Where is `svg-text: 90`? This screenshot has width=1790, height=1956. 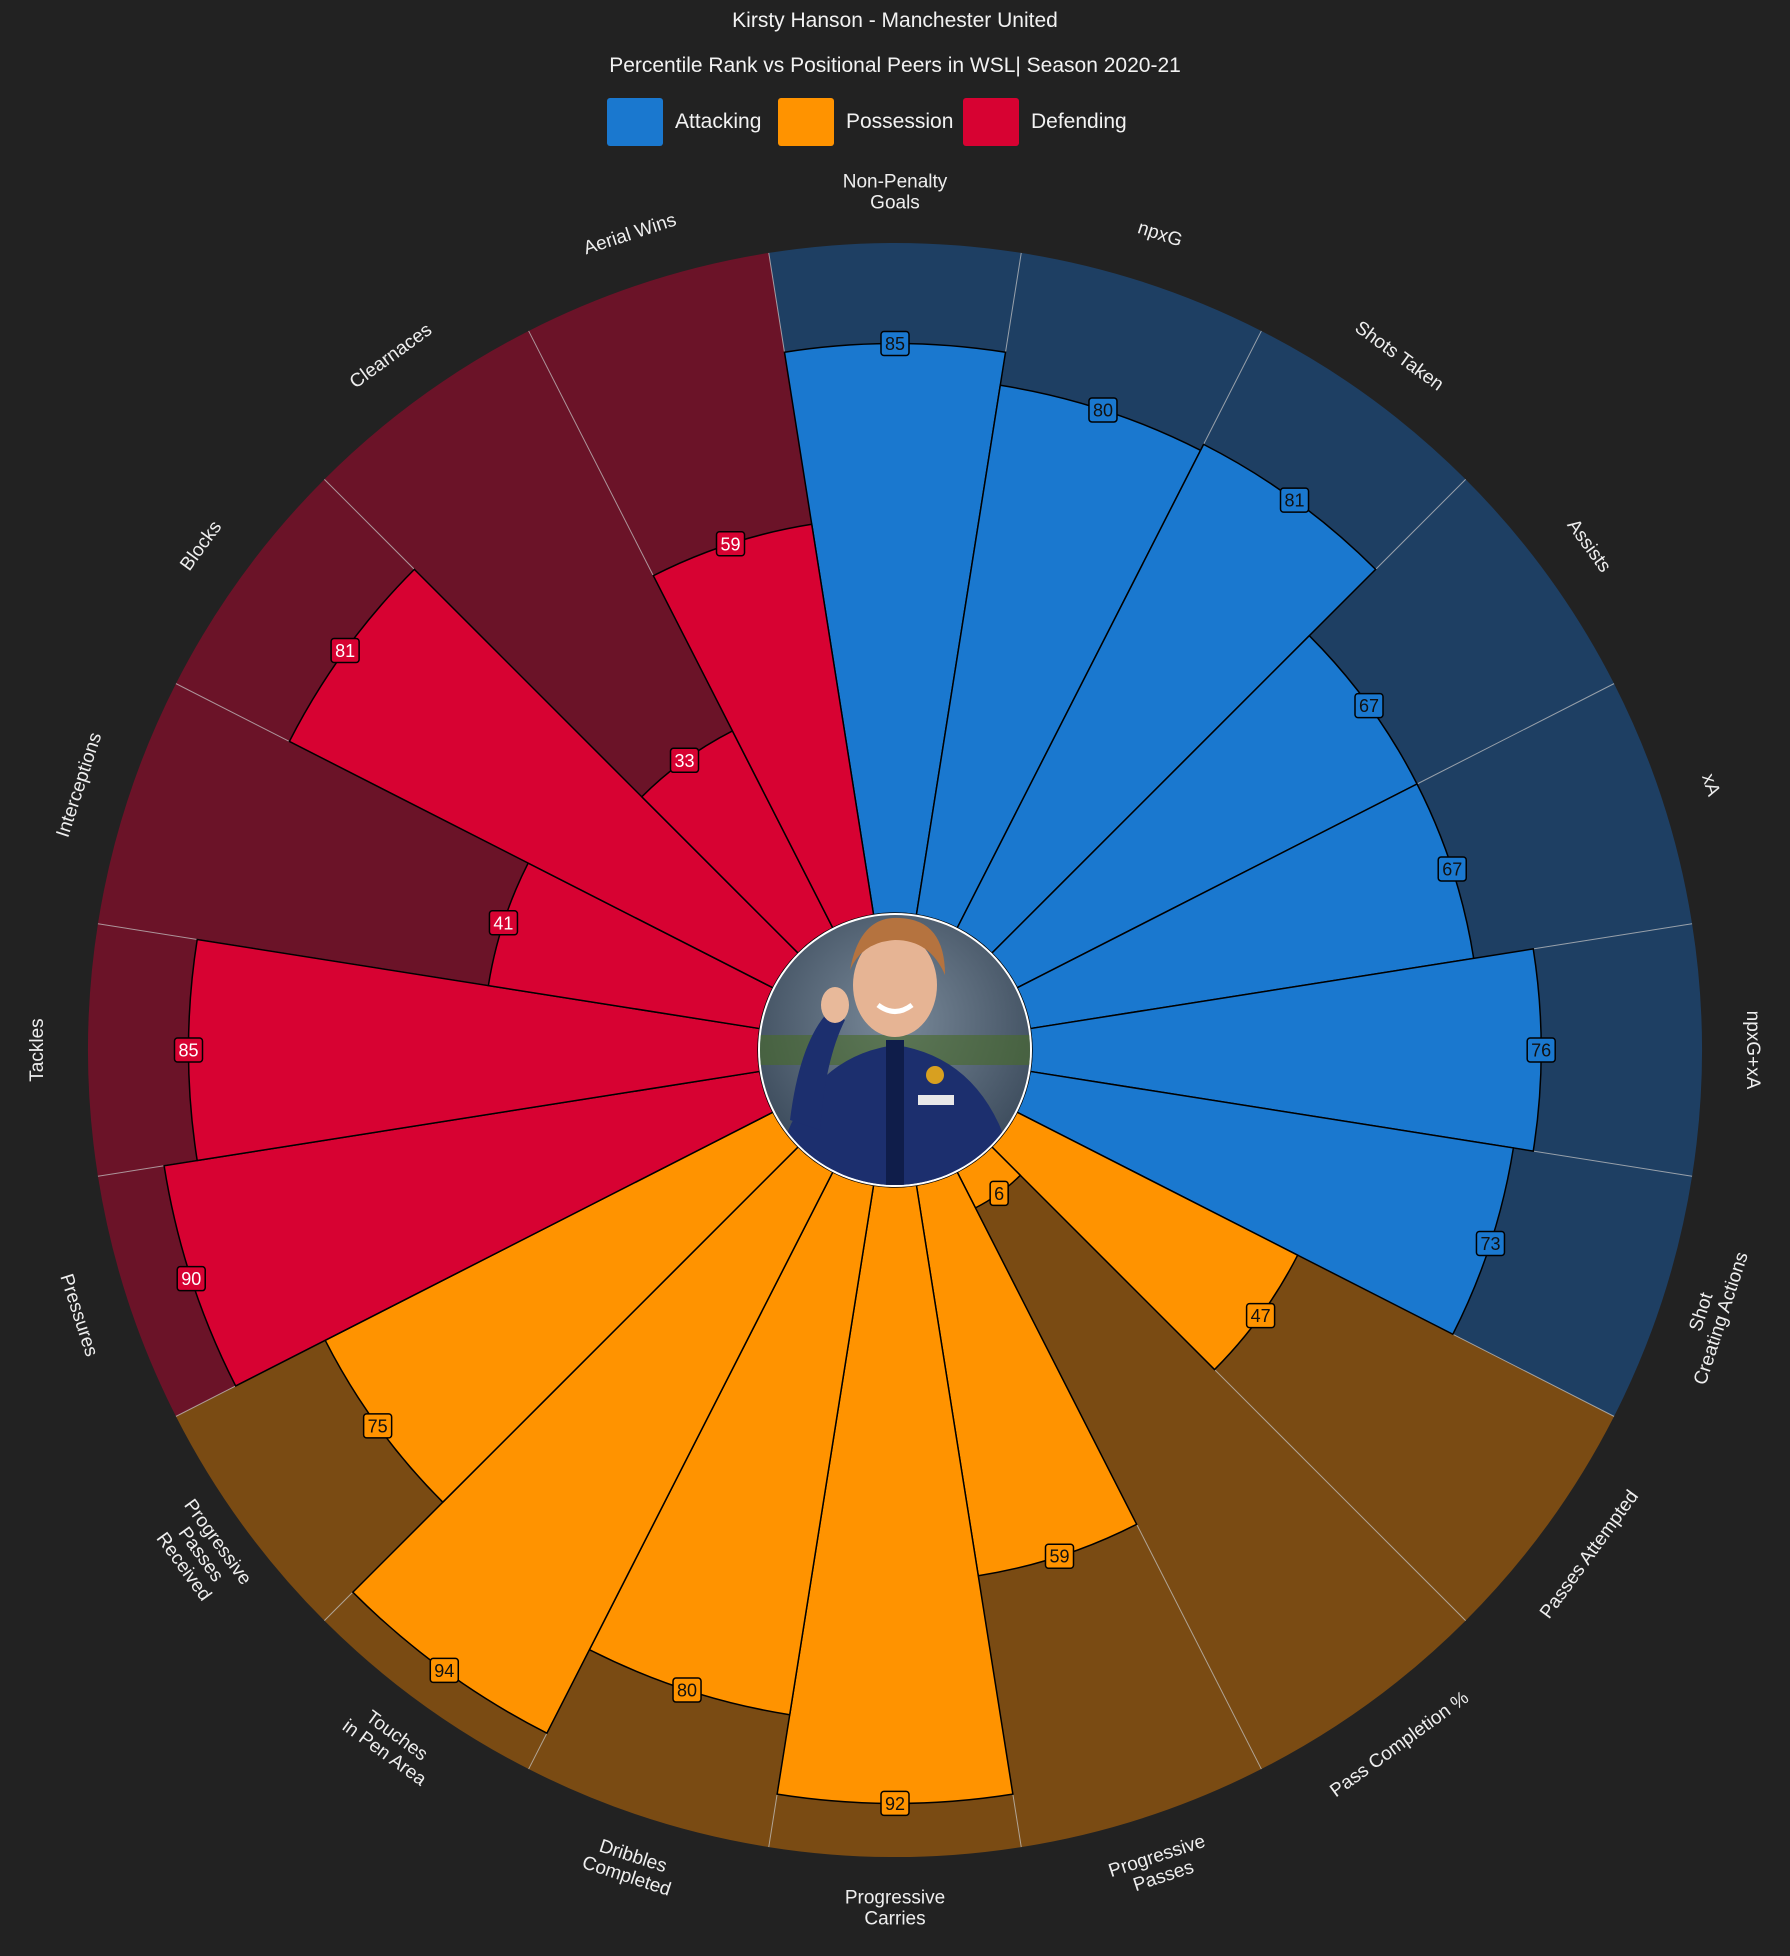
svg-text: 90 is located at coordinates (191, 1279).